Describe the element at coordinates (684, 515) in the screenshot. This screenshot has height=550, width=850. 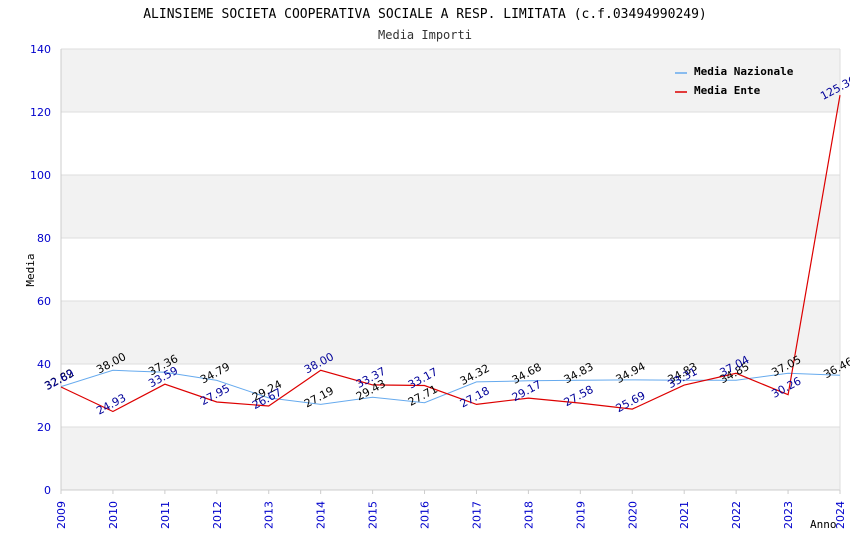
I see `x-tick-label: 2021` at that location.